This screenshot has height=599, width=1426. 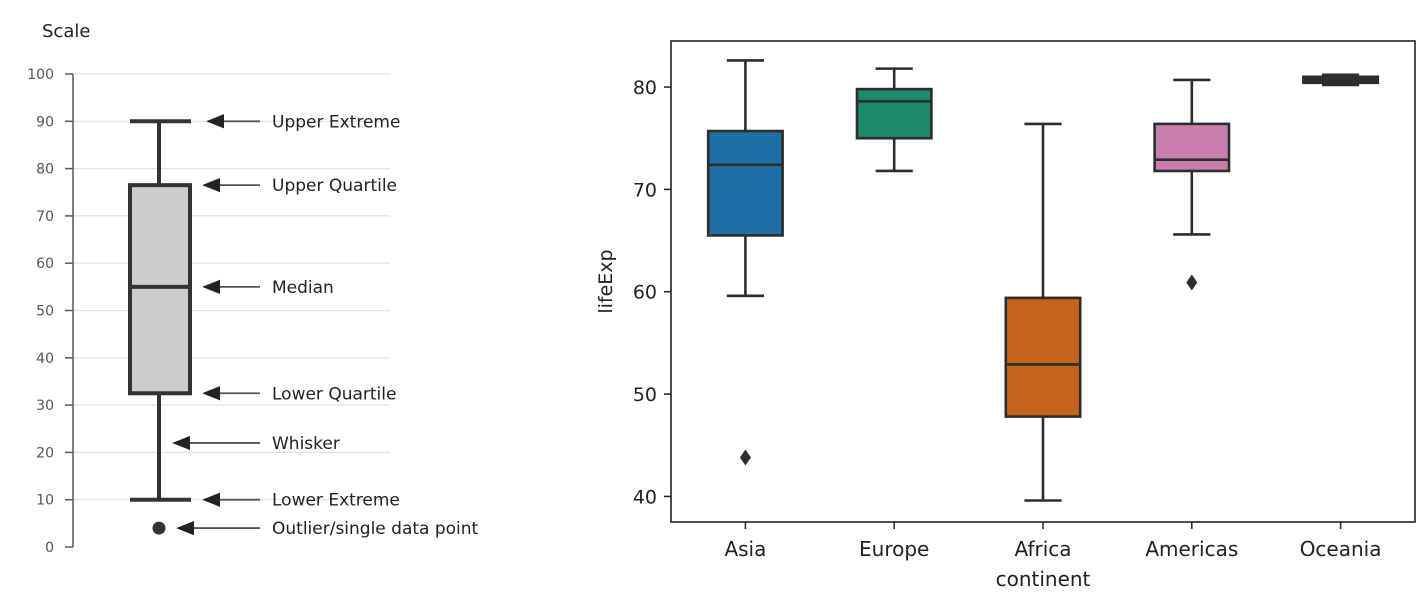 What do you see at coordinates (375, 529) in the screenshot?
I see `annotation-label: Outlier/single data point` at bounding box center [375, 529].